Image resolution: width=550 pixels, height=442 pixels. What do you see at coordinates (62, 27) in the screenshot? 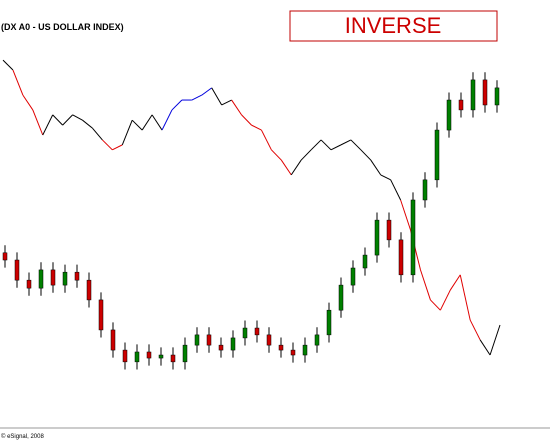
I see `chart-title: (DX A0 - US DOLLAR INDEX)` at bounding box center [62, 27].